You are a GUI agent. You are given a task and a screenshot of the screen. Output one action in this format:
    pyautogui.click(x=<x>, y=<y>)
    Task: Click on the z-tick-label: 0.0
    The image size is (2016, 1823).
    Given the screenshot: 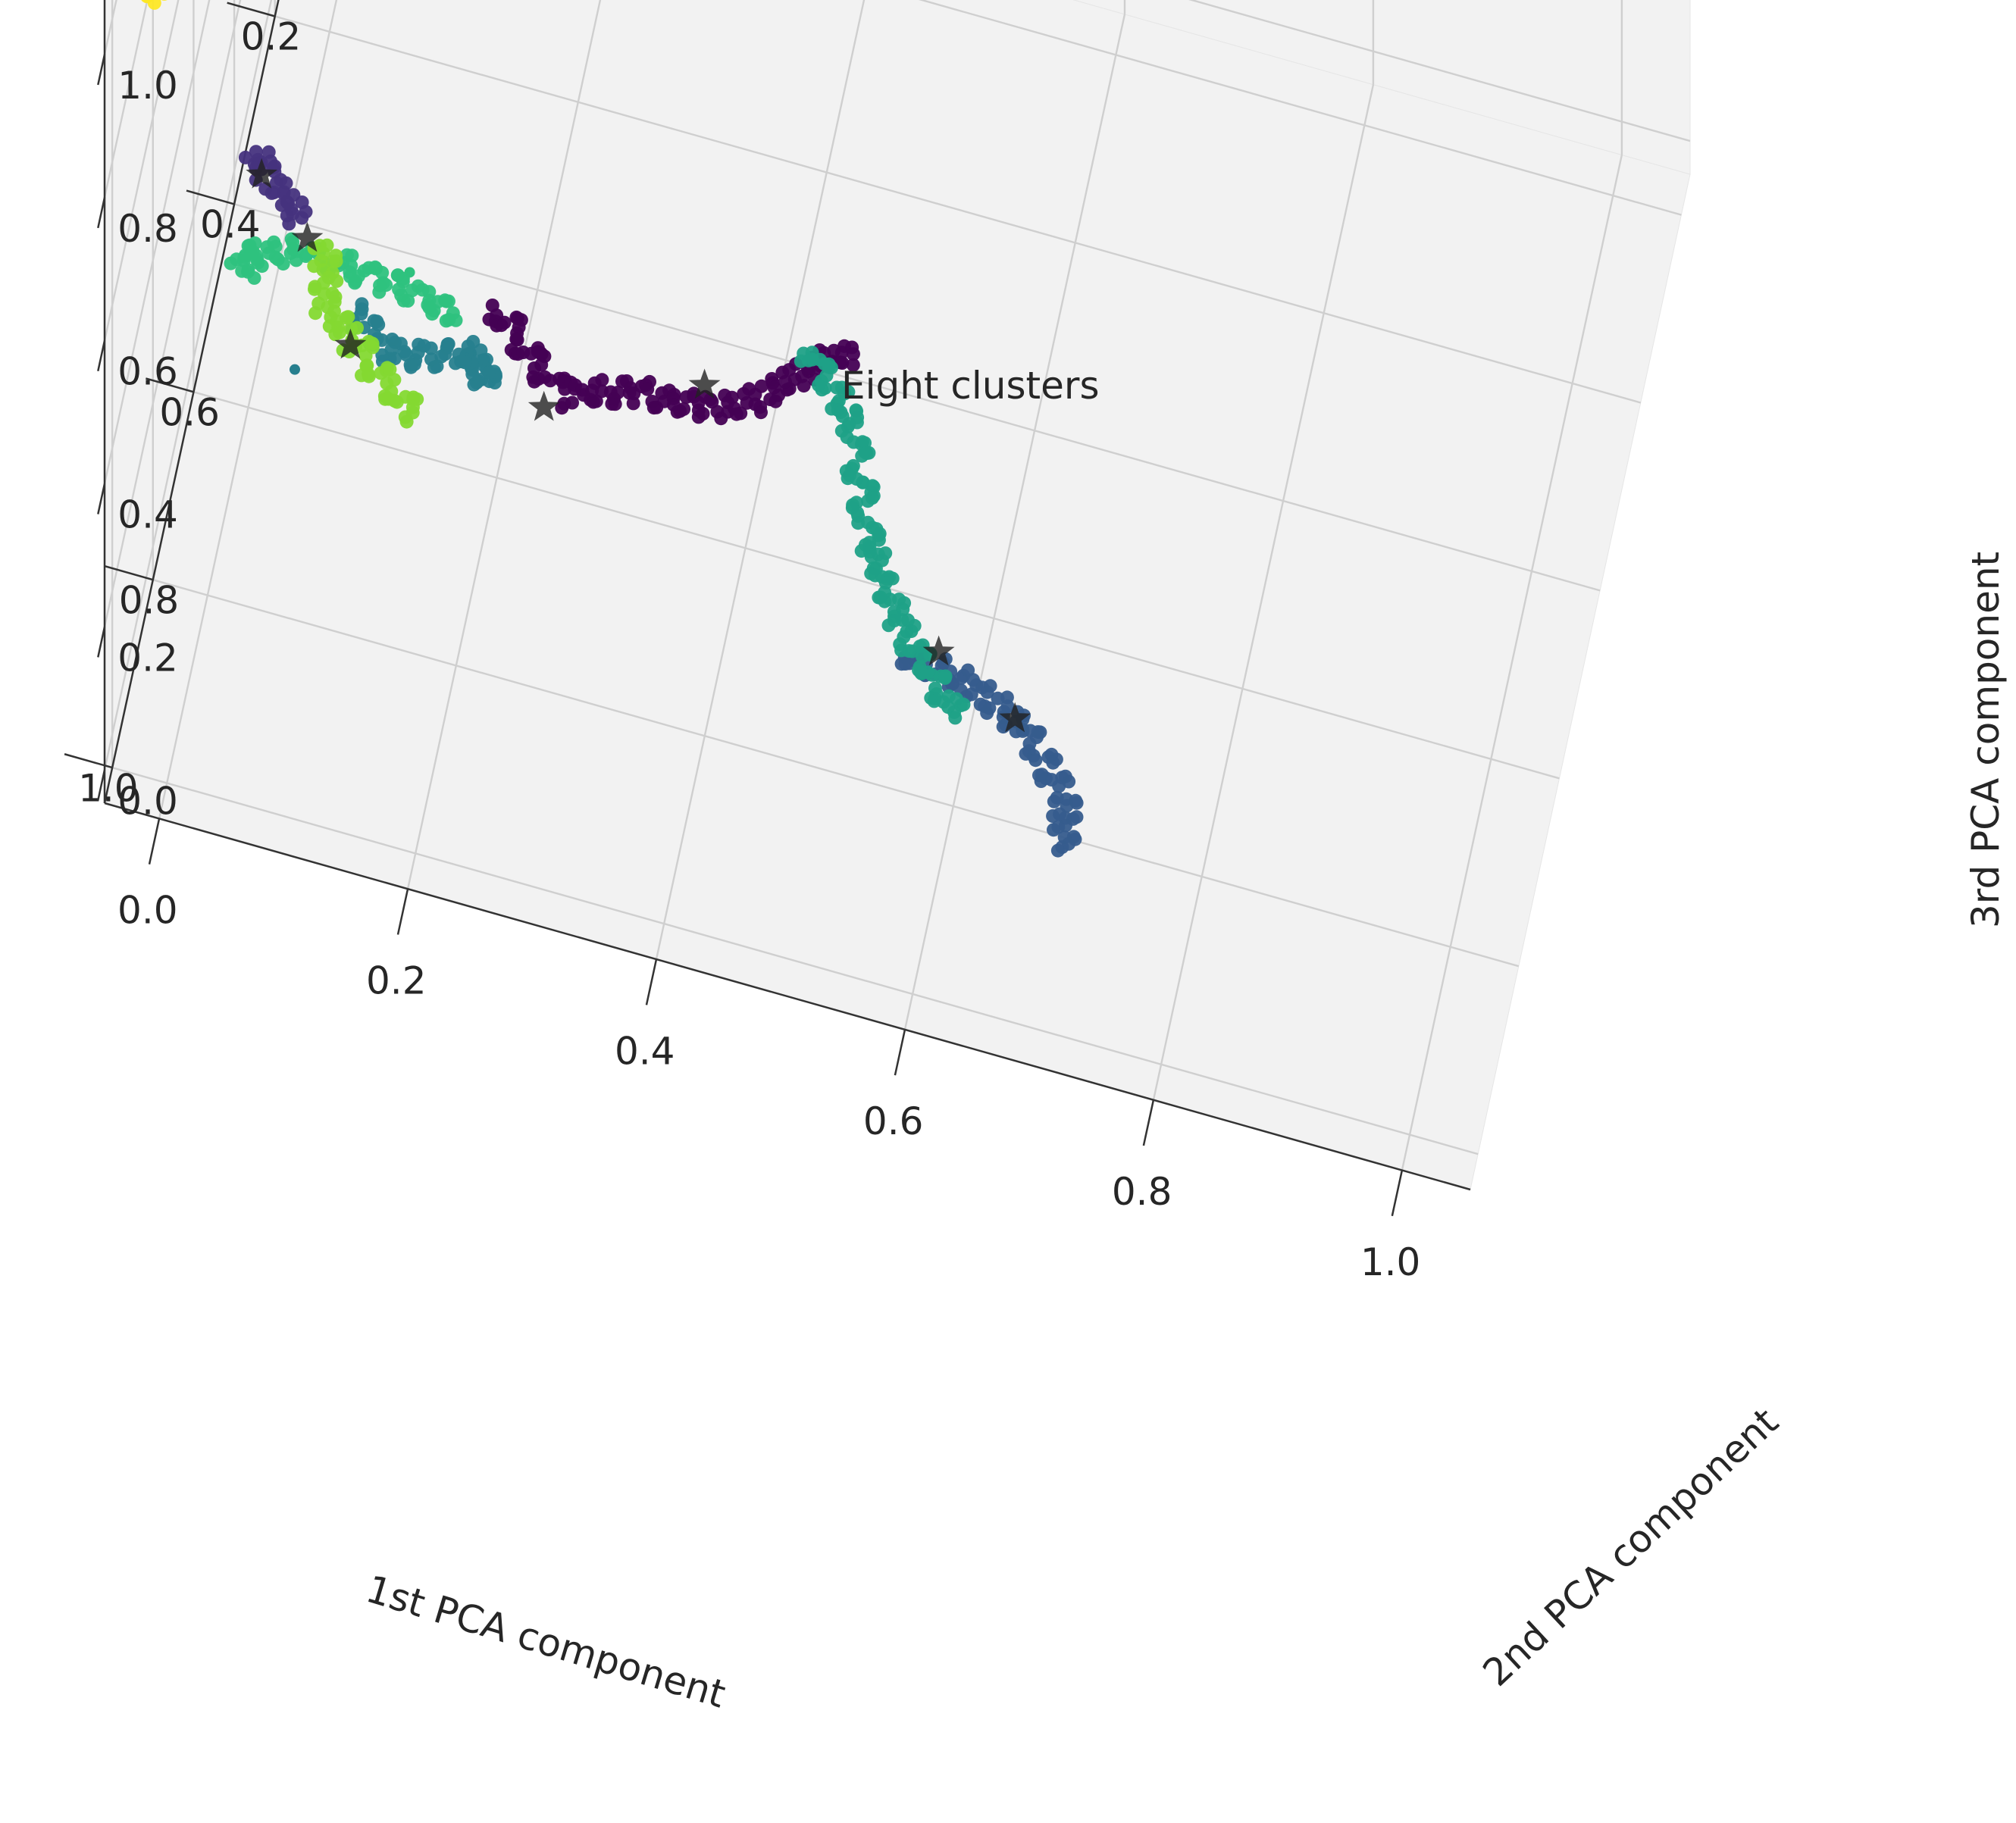 What is the action you would take?
    pyautogui.click(x=147, y=801)
    